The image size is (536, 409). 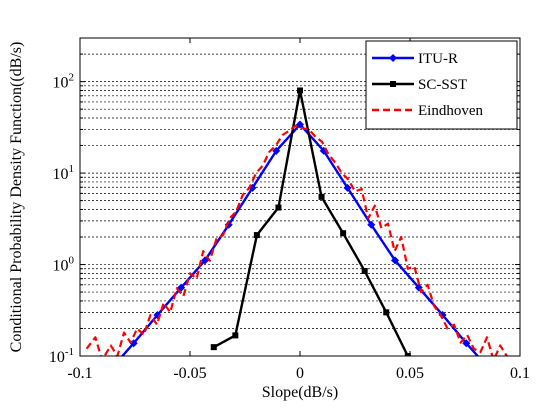 I want to click on y-tick-label: 10¹, so click(x=64, y=173).